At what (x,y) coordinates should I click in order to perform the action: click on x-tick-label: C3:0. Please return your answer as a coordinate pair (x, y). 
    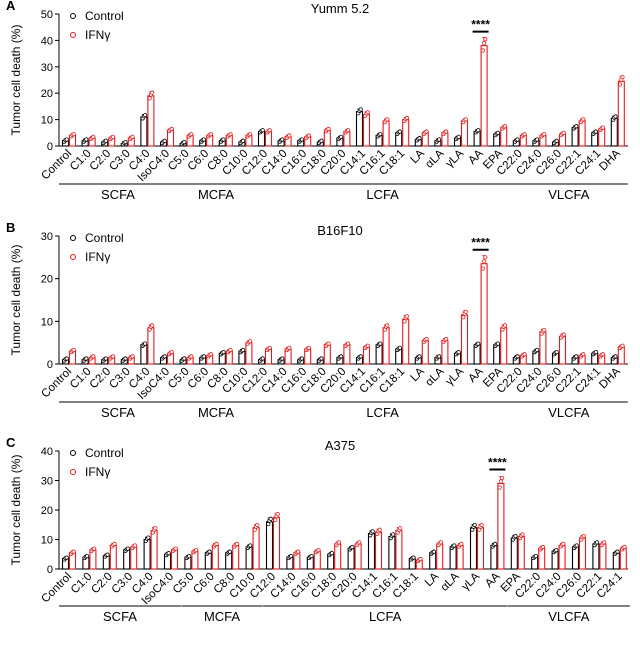
    Looking at the image, I should click on (120, 161).